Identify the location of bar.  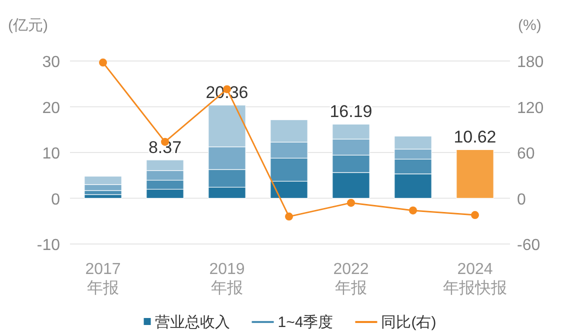
(475, 174).